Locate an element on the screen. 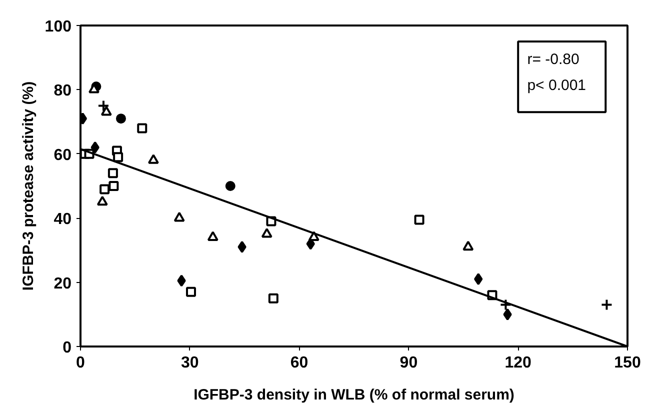 The width and height of the screenshot is (647, 416). y-tick-label: 100 is located at coordinates (58, 27).